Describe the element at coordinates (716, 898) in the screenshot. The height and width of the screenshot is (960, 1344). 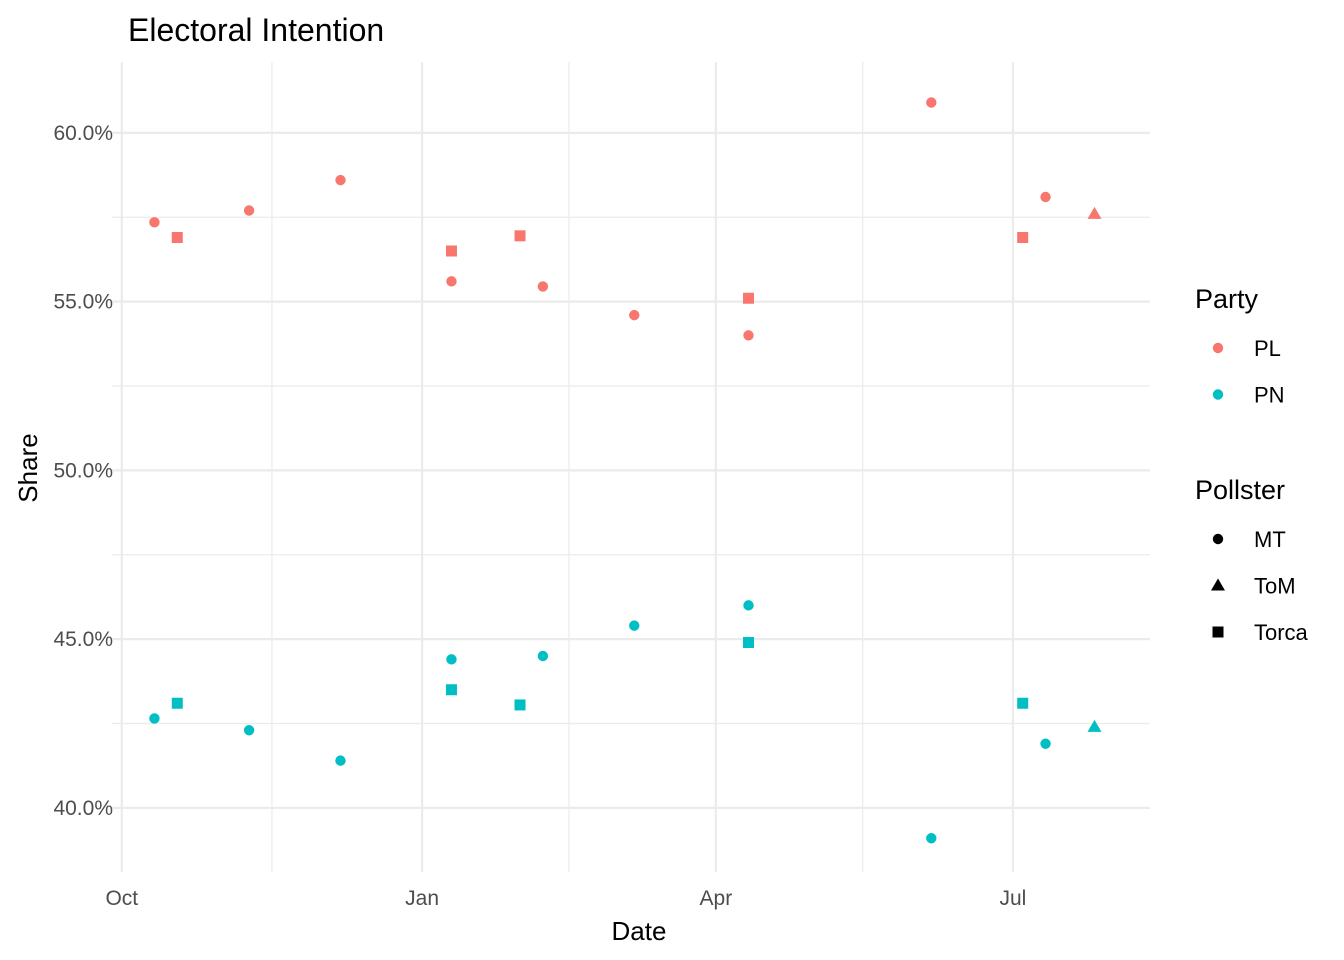
I see `x-tick-label: Apr` at that location.